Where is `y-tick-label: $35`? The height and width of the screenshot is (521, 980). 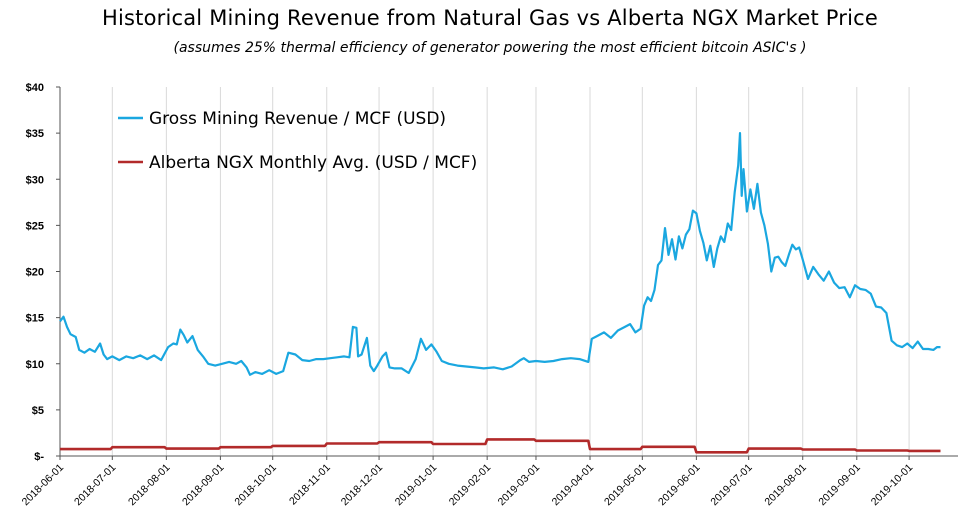
y-tick-label: $35 is located at coordinates (35, 134).